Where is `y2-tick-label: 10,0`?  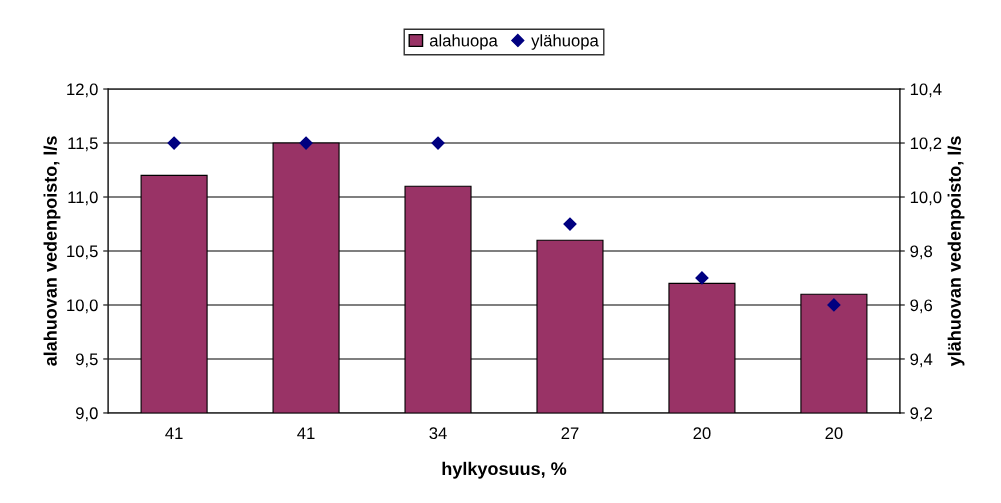
y2-tick-label: 10,0 is located at coordinates (926, 198).